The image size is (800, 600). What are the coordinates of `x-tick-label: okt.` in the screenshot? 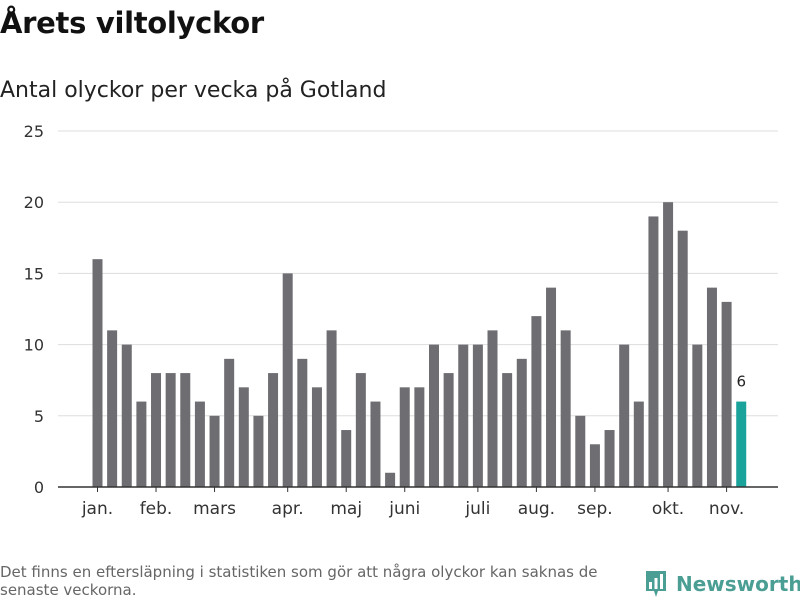 It's located at (668, 509).